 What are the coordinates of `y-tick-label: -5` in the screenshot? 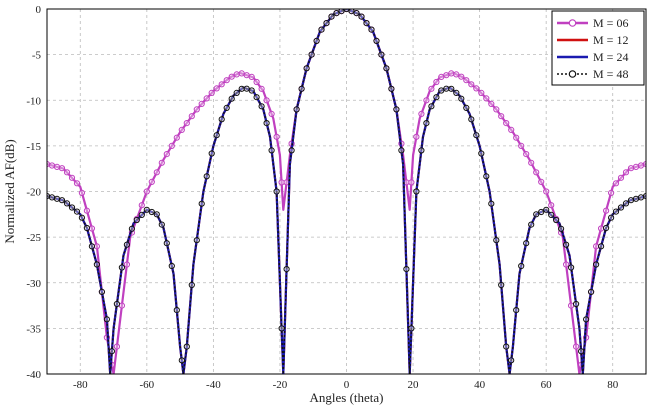 It's located at (37, 56).